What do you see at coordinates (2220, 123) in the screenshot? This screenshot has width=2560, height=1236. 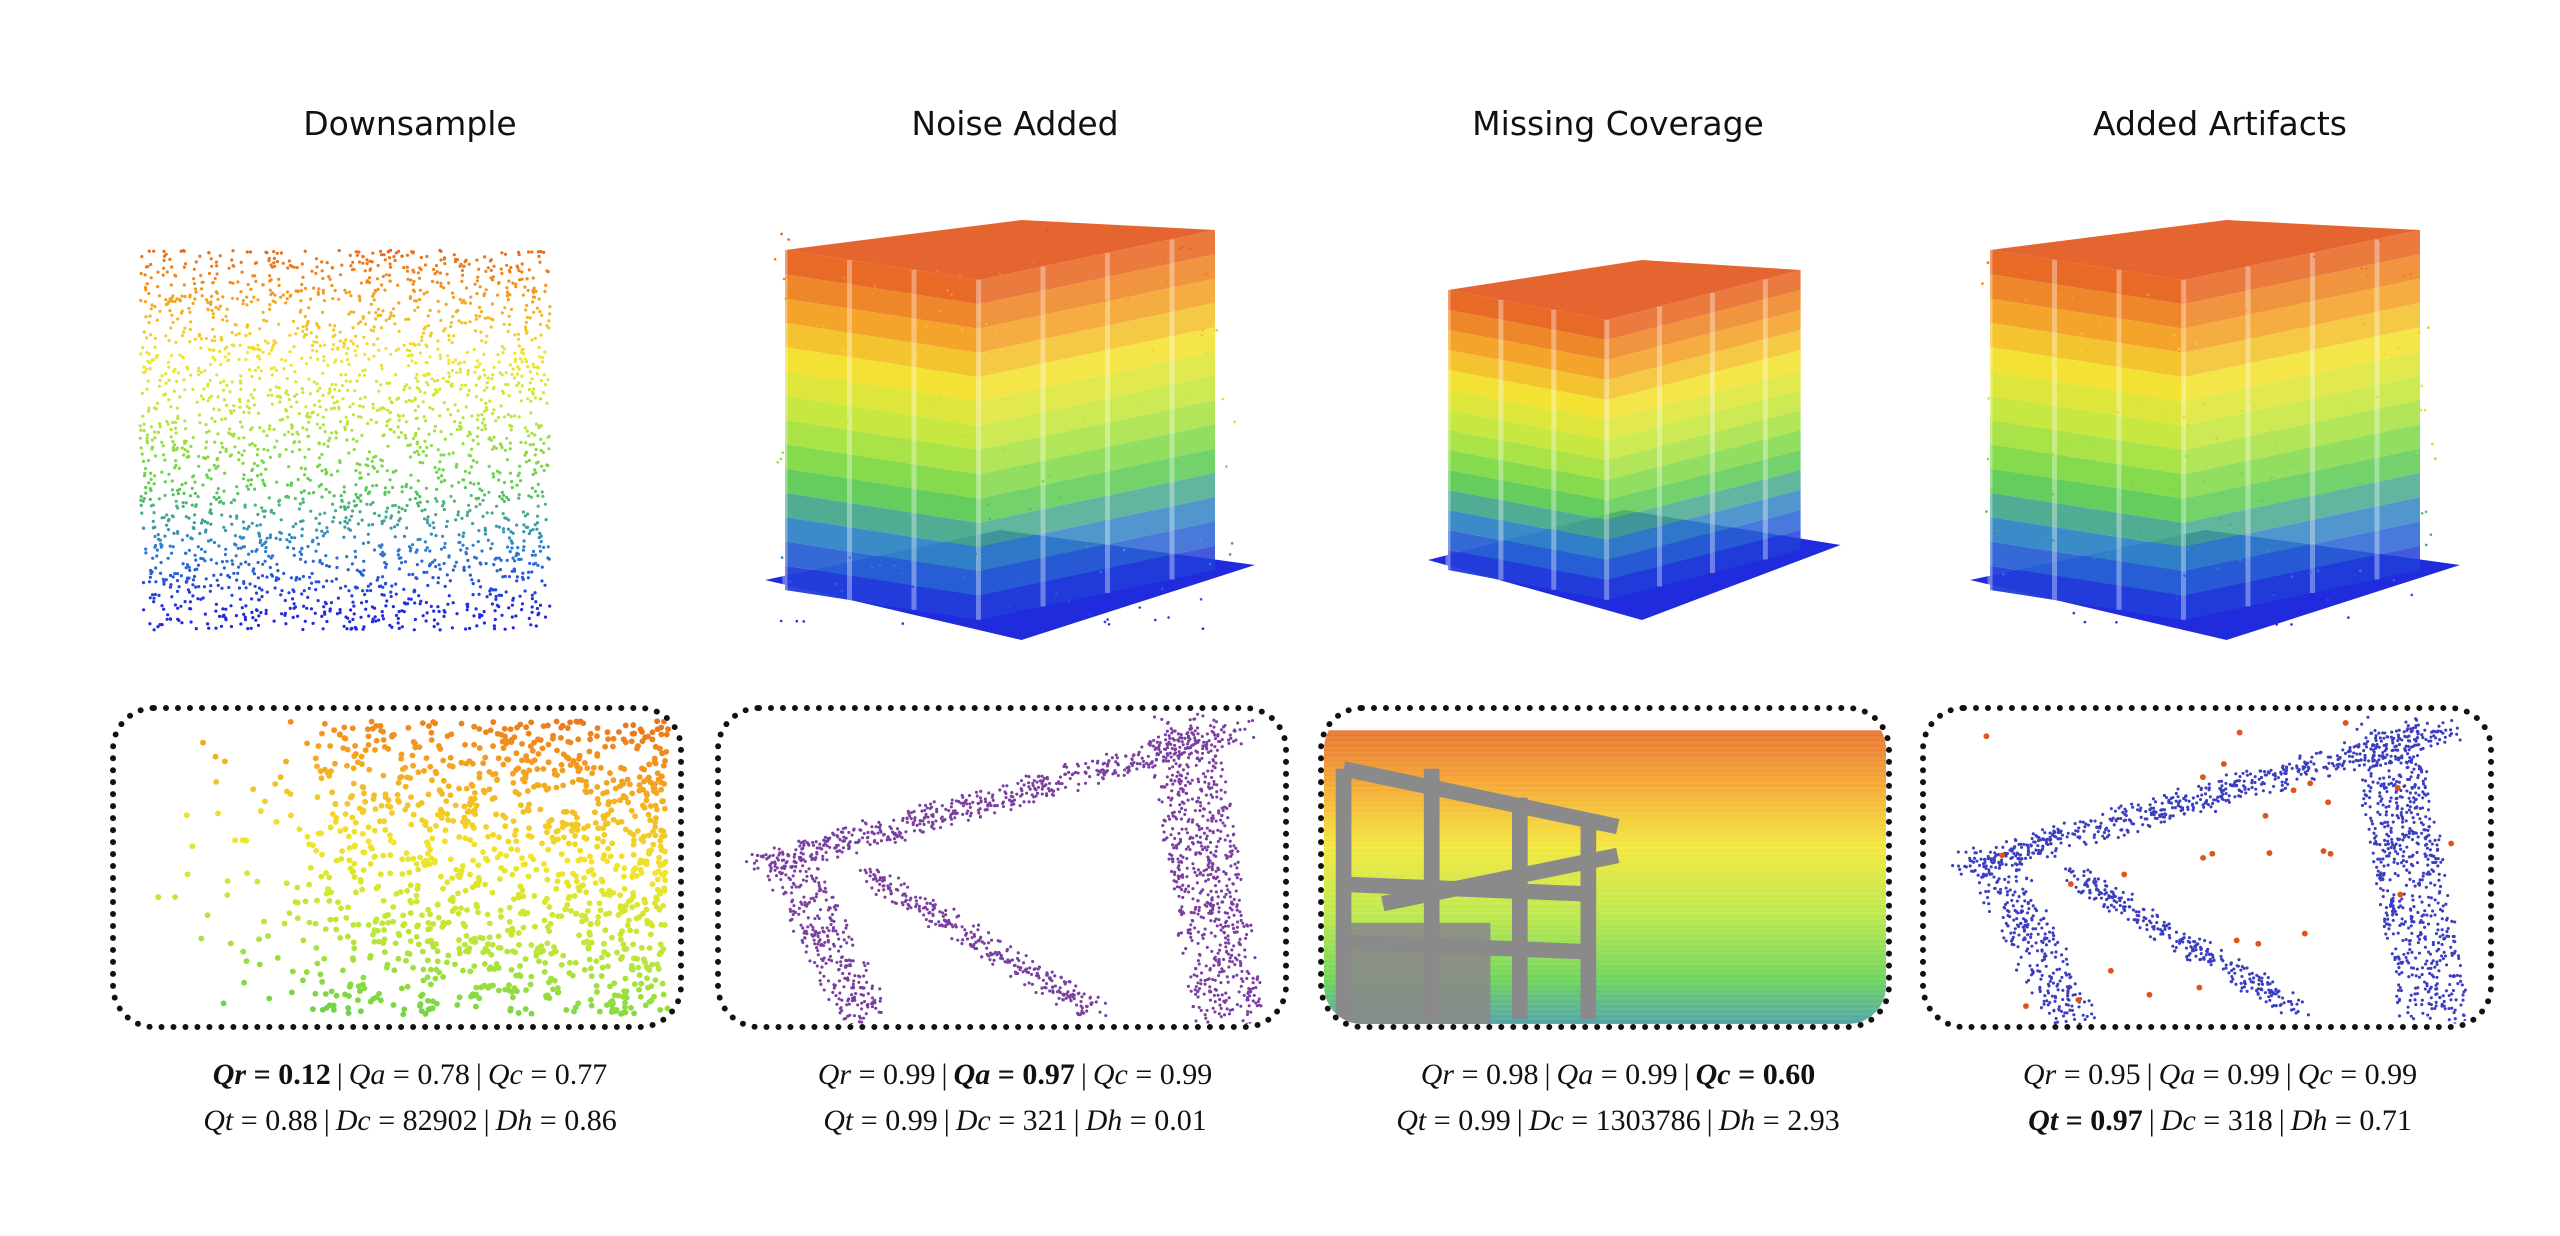 I see `panel-title: Added Artifacts` at bounding box center [2220, 123].